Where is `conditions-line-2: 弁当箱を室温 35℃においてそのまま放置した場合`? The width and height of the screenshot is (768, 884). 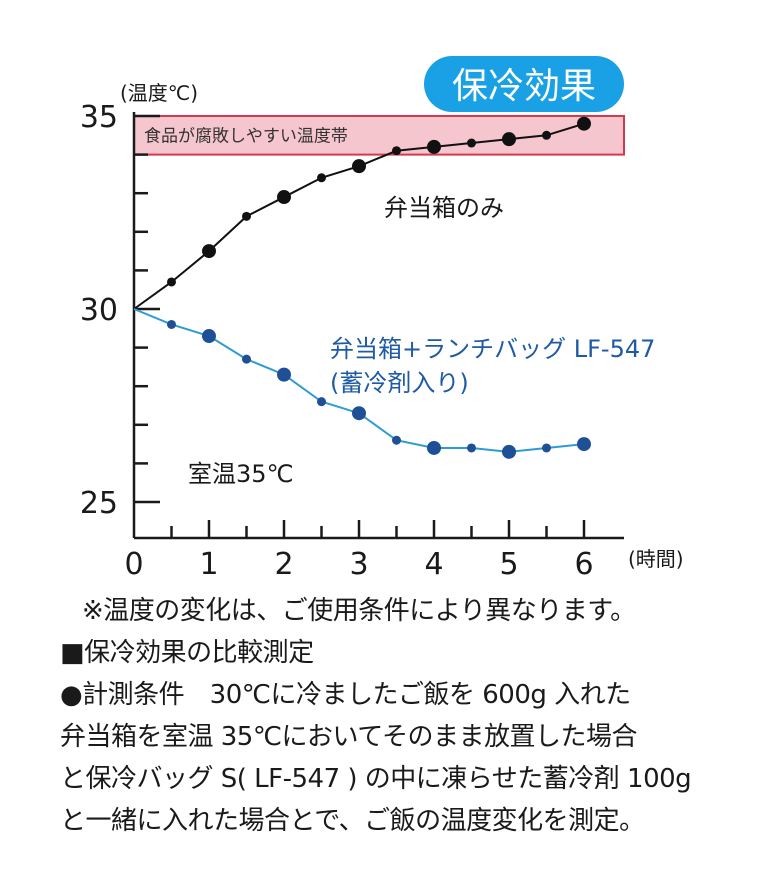
conditions-line-2: 弁当箱を室温 35℃においてそのまま放置した場合 is located at coordinates (349, 737).